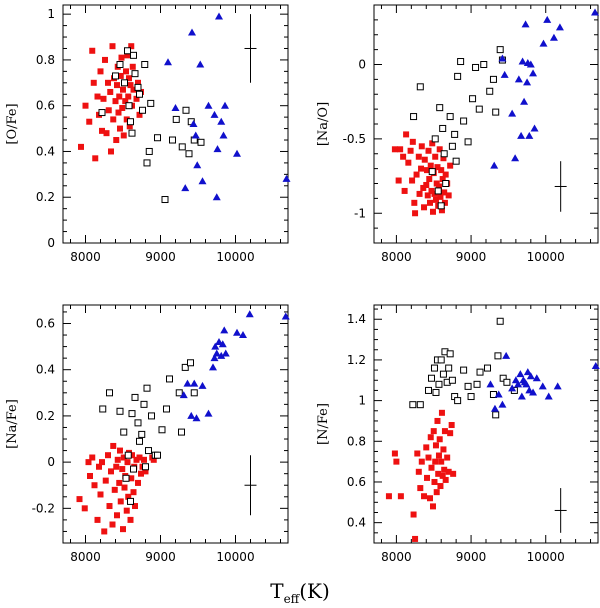  What do you see at coordinates (356, 360) in the screenshot?
I see `y-tick-label: 1.2` at bounding box center [356, 360].